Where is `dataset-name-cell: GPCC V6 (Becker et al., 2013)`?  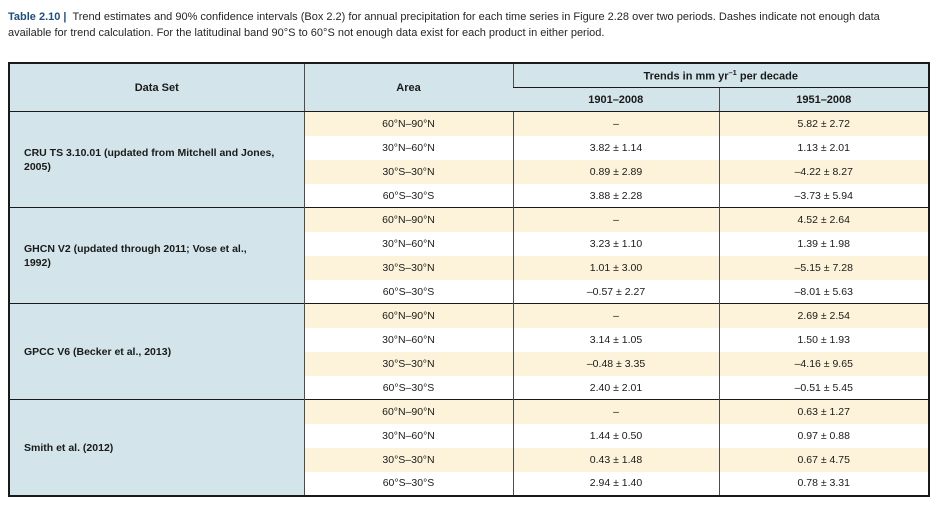 dataset-name-cell: GPCC V6 (Becker et al., 2013) is located at coordinates (156, 351).